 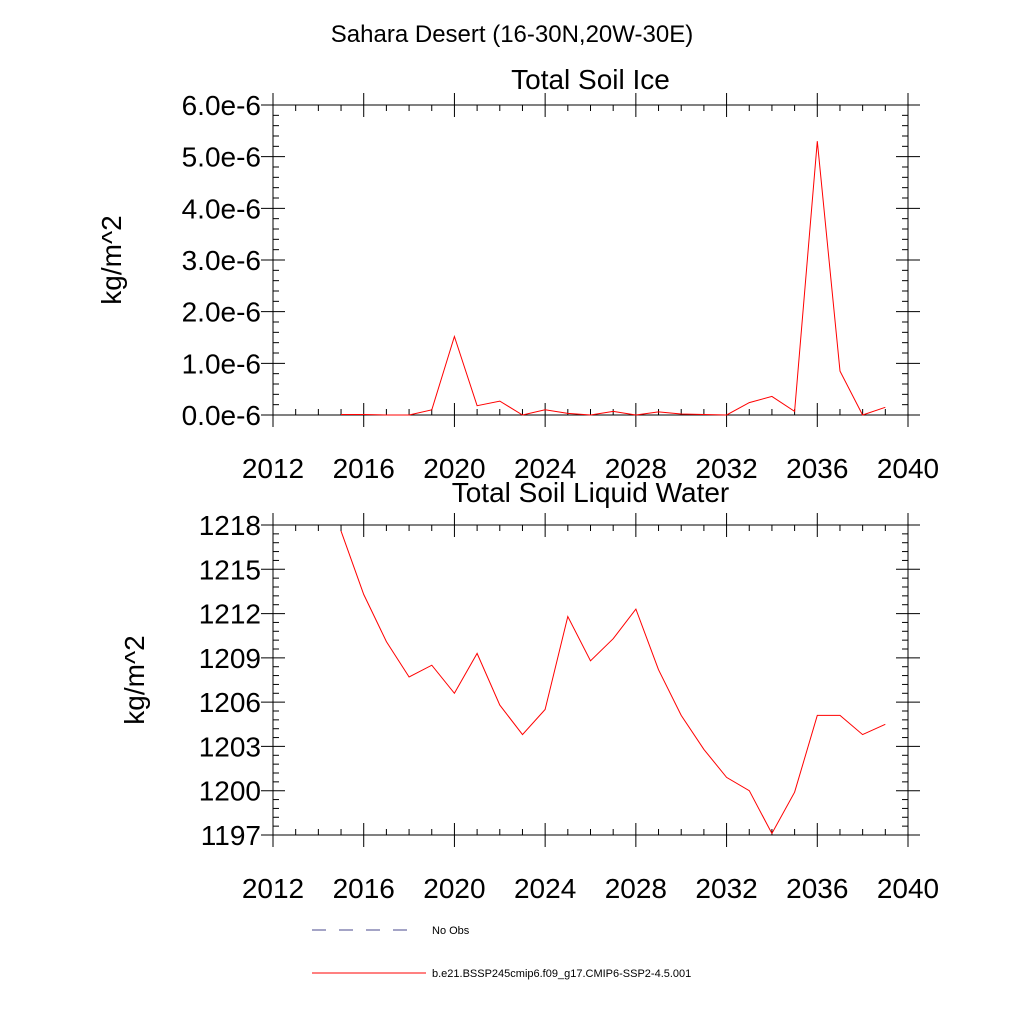 I want to click on y-tick-label: 2.0e-6, so click(x=221, y=312).